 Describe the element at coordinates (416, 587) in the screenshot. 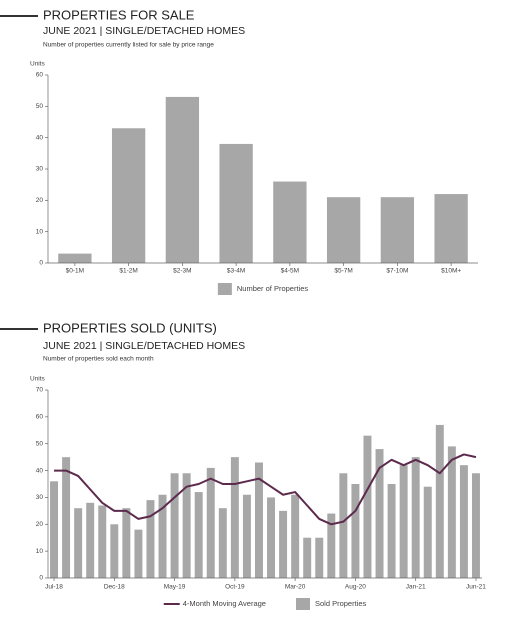

I see `x-tick-label: Jan-21` at that location.